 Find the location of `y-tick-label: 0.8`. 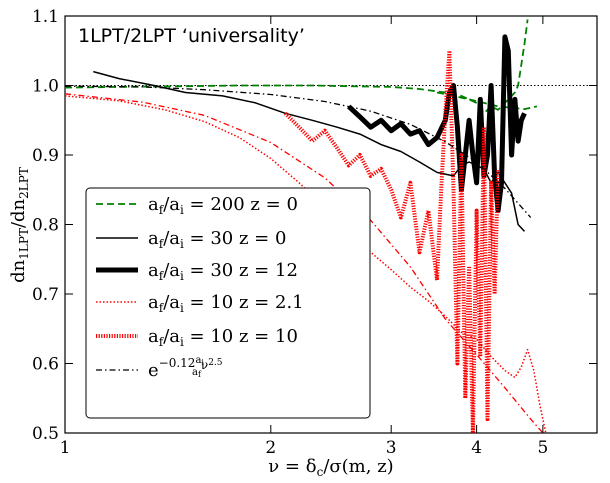

y-tick-label: 0.8 is located at coordinates (45, 226).